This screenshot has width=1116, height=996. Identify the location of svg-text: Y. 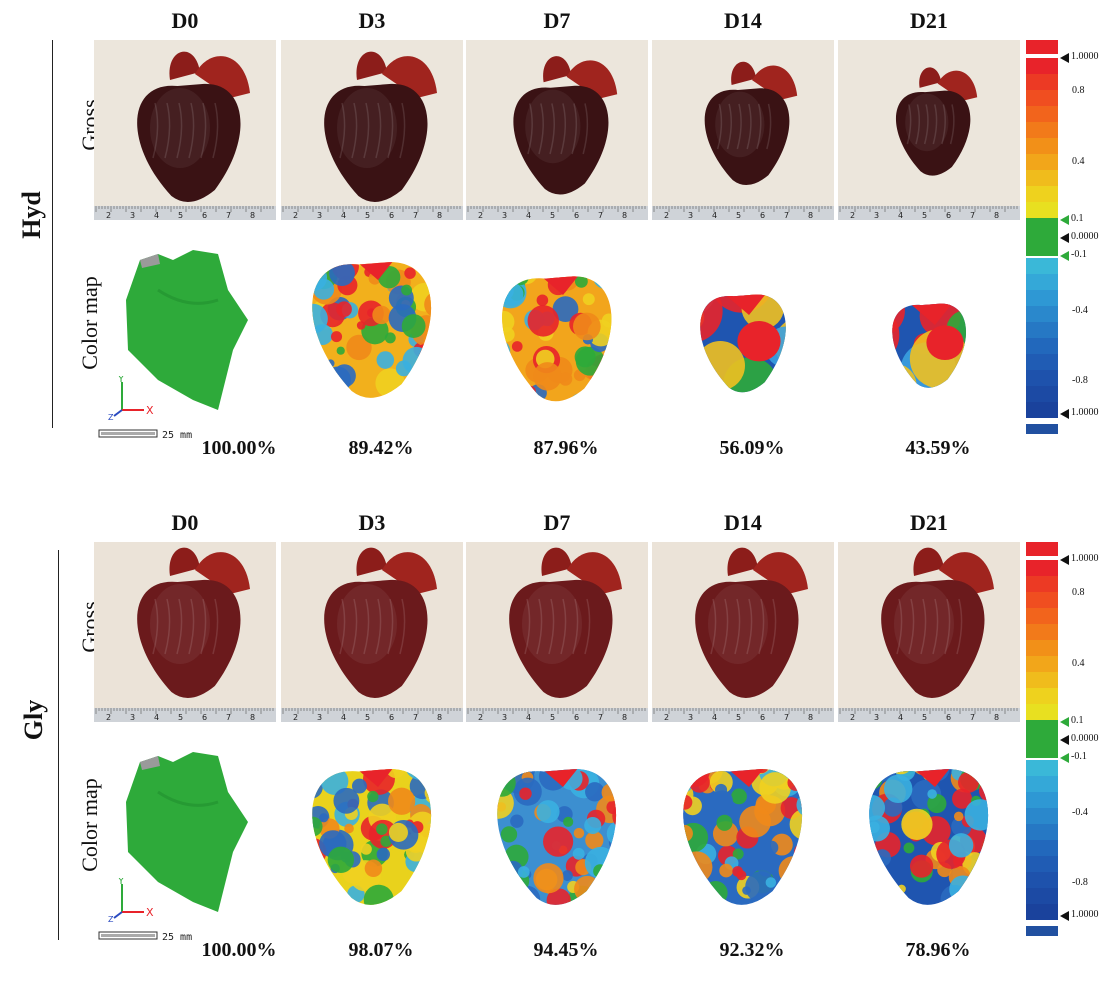
(121, 380).